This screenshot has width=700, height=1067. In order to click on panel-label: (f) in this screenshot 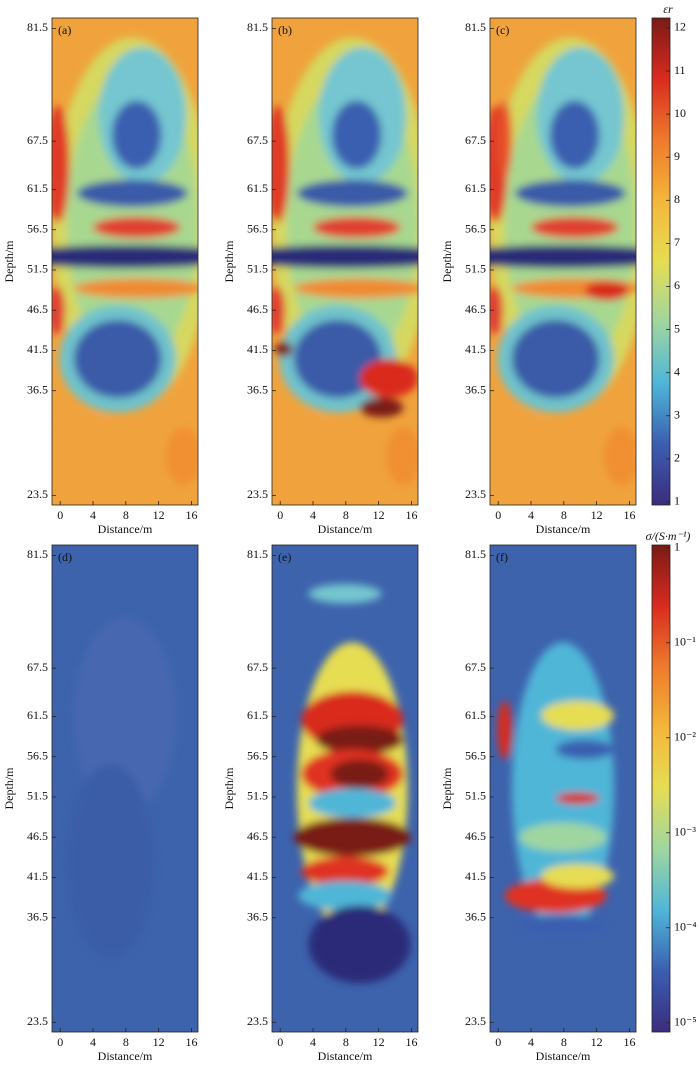, I will do `click(502, 557)`.